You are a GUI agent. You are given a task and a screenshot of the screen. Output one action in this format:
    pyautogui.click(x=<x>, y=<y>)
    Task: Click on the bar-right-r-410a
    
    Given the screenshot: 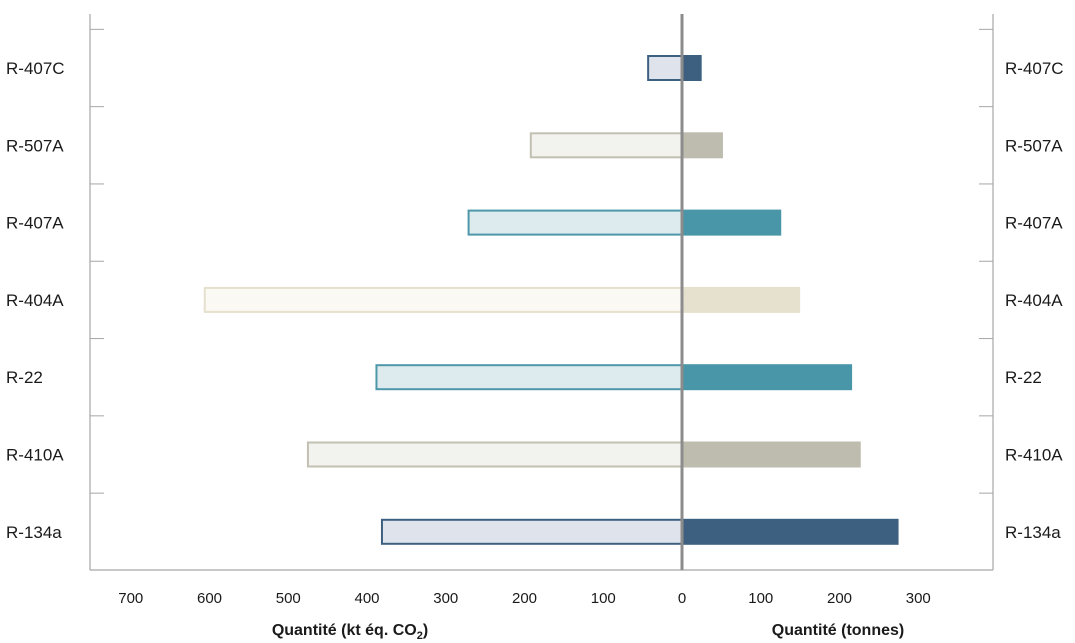 What is the action you would take?
    pyautogui.click(x=771, y=454)
    